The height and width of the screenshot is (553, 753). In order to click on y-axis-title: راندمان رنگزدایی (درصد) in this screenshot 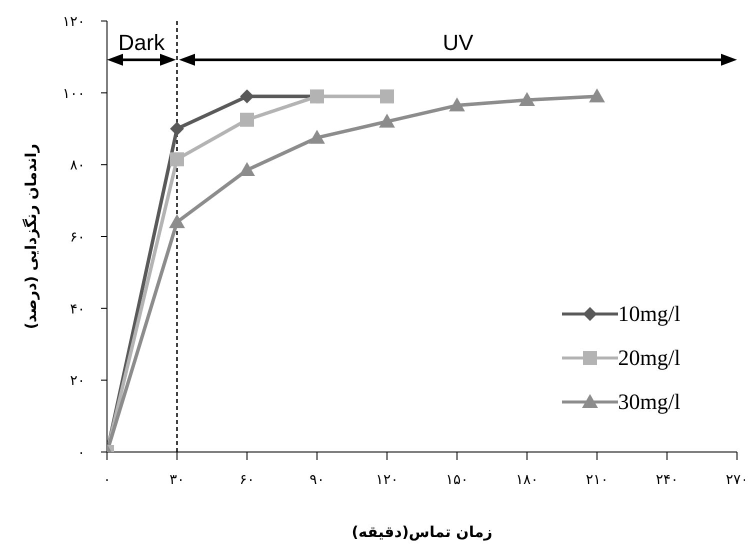, I will do `click(31, 237)`.